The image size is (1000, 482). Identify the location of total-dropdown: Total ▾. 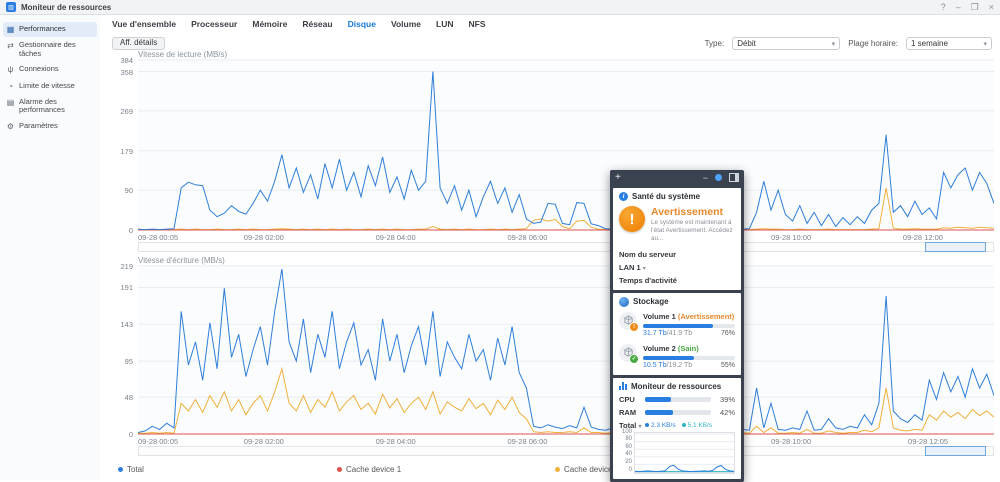
(630, 425).